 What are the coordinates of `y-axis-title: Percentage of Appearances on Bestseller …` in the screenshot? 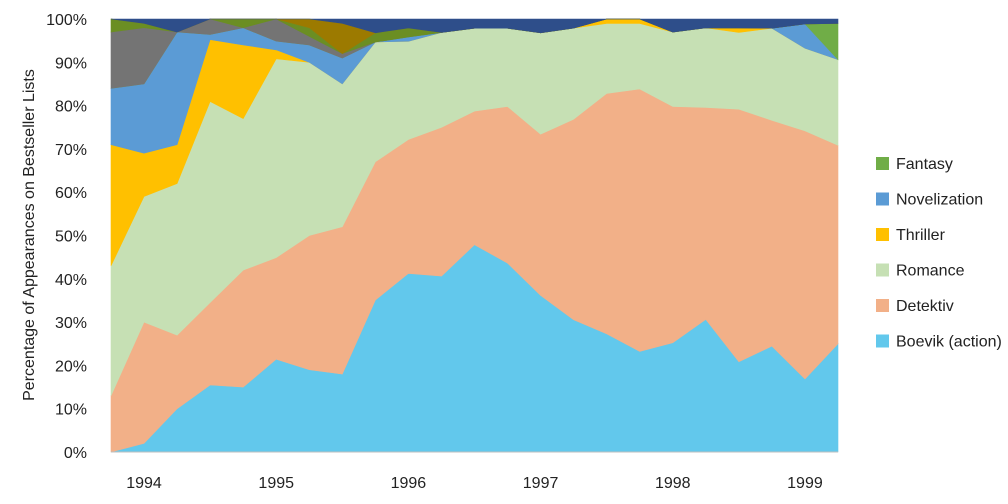 It's located at (29, 235).